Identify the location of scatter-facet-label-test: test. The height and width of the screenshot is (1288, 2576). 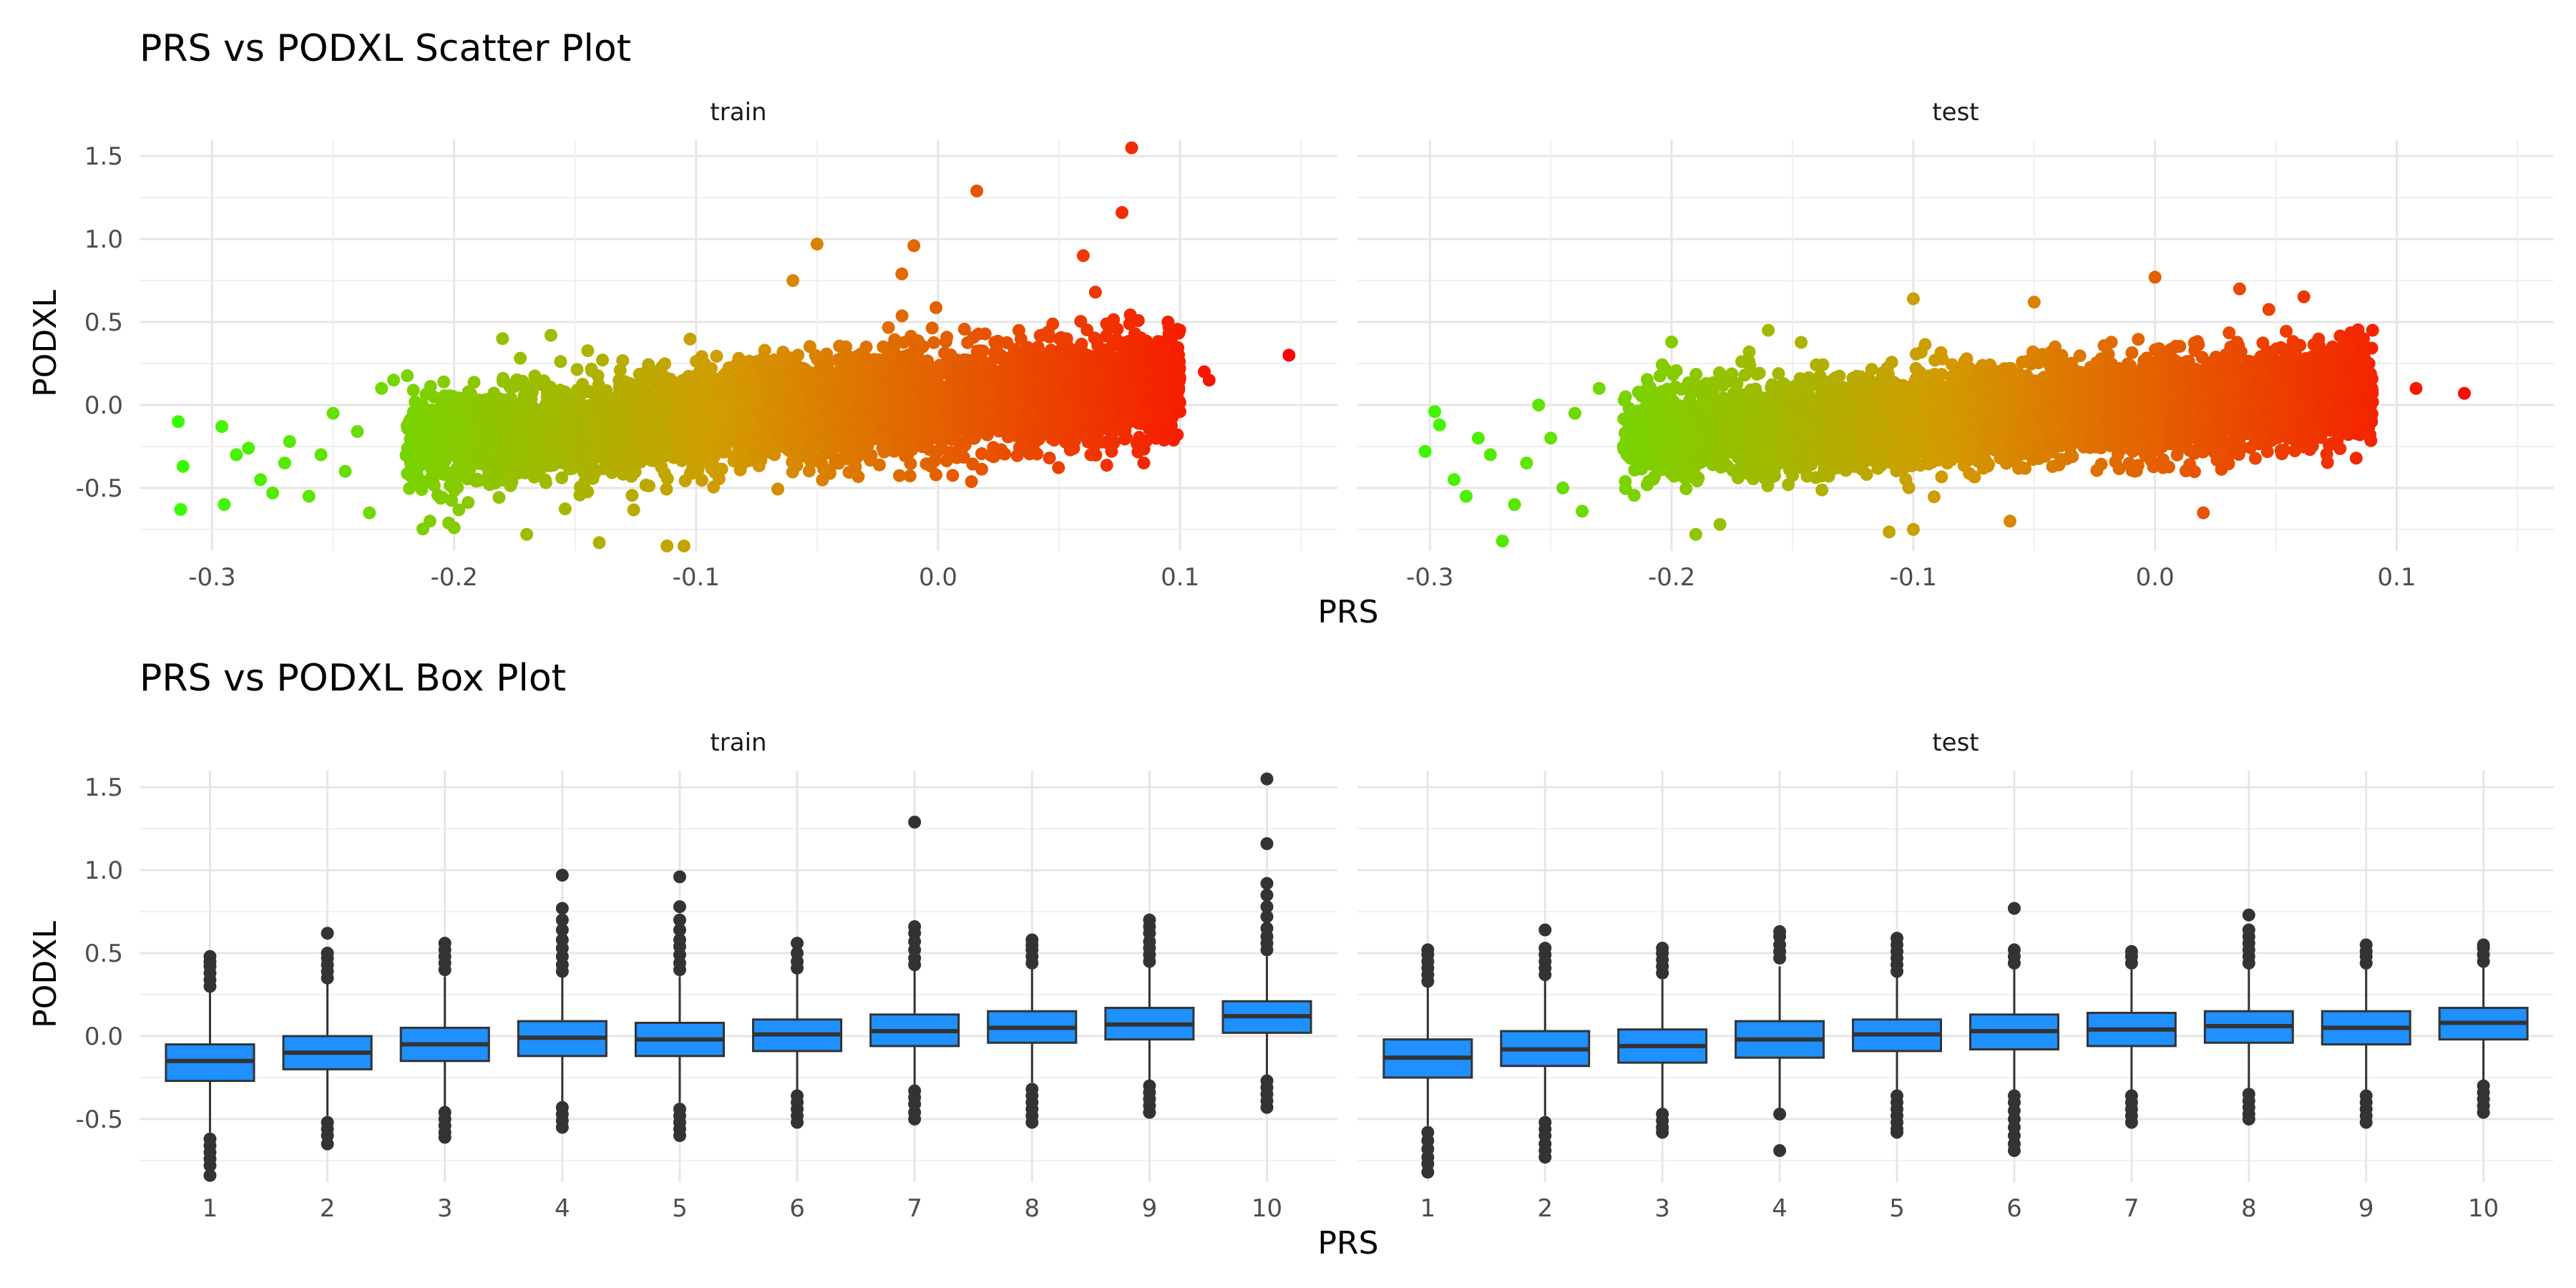
(1955, 112).